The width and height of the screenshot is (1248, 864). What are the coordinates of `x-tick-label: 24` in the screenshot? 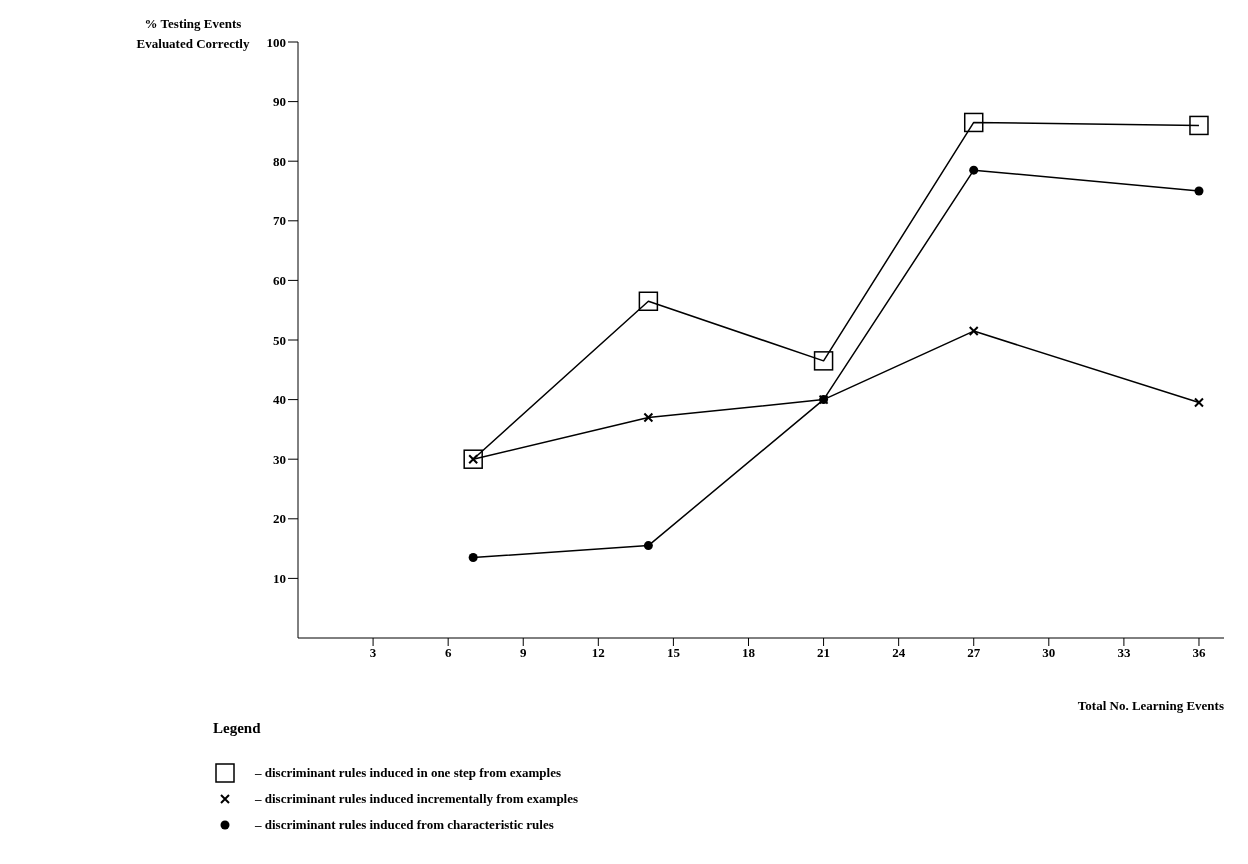 It's located at (899, 653).